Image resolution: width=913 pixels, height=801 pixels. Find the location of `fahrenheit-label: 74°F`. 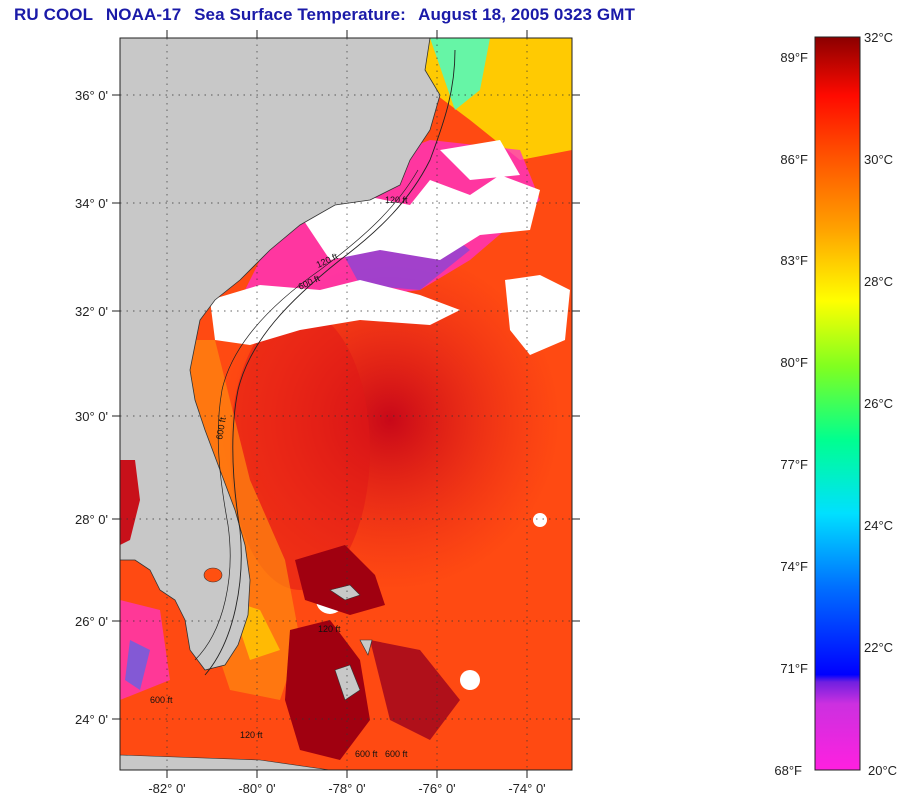

fahrenheit-label: 74°F is located at coordinates (794, 566).